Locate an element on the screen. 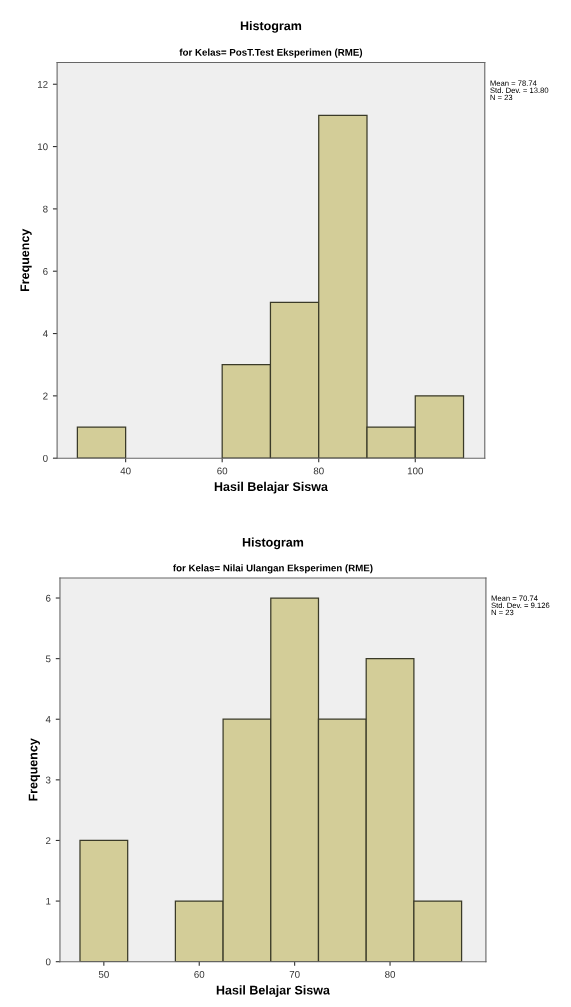 The image size is (571, 1007). y-tick-label: 1 is located at coordinates (48, 901).